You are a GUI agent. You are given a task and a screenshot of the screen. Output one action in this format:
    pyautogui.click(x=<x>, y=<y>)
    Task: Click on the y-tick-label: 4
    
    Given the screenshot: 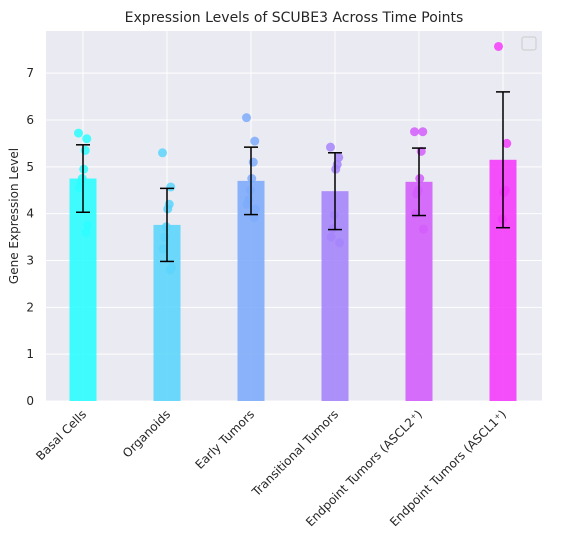 What is the action you would take?
    pyautogui.click(x=30, y=214)
    